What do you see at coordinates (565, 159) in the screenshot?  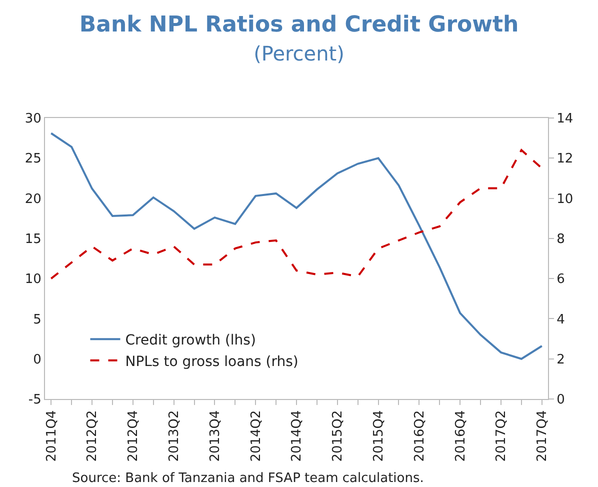 I see `y2-tick-label: 12` at bounding box center [565, 159].